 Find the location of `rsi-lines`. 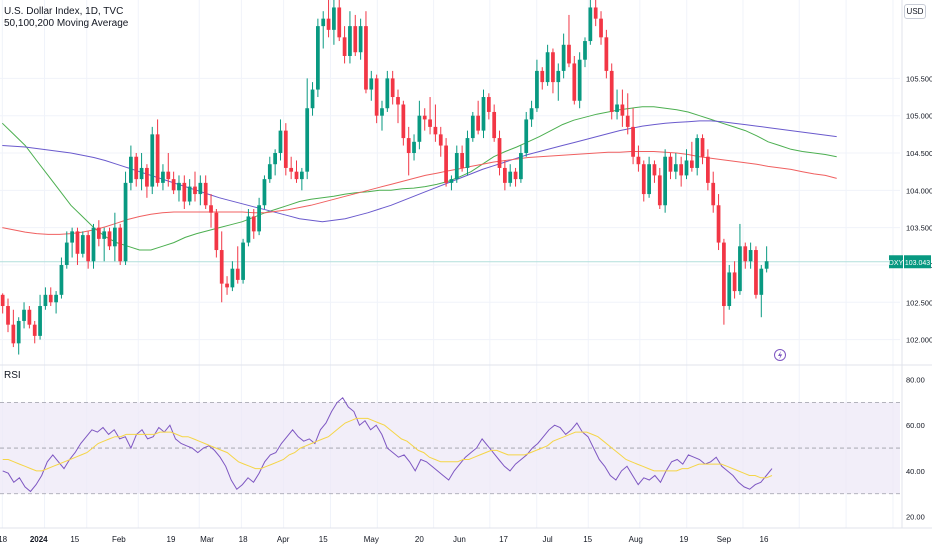

rsi-lines is located at coordinates (387, 445).